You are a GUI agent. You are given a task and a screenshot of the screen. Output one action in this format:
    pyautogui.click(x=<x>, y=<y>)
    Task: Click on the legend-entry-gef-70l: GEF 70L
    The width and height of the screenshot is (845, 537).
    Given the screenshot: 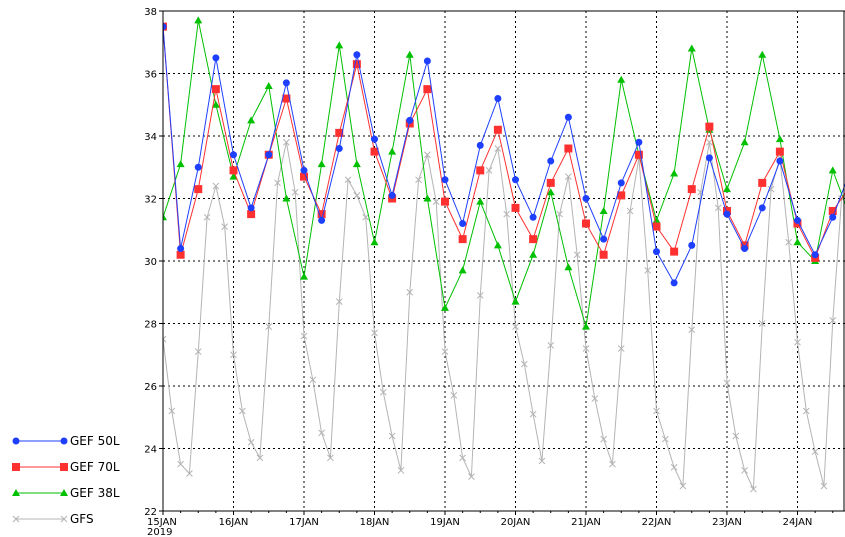 What is the action you would take?
    pyautogui.click(x=66, y=467)
    